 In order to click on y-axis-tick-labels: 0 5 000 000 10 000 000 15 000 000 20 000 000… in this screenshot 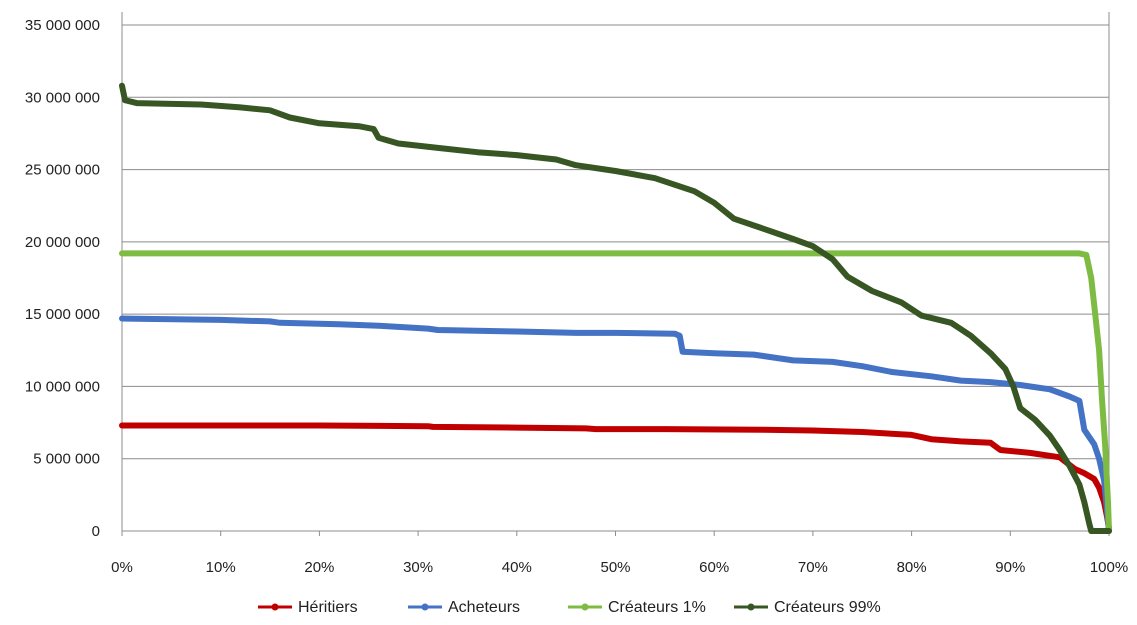, I will do `click(62, 278)`.